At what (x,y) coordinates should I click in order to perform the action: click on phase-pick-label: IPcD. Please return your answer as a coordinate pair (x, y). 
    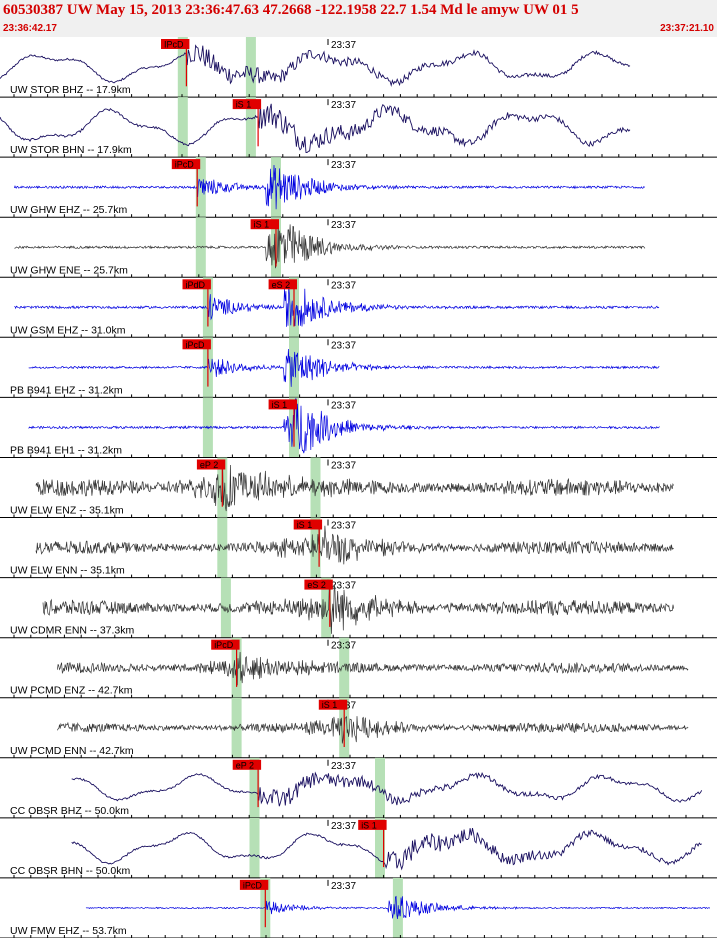
    Looking at the image, I should click on (174, 45).